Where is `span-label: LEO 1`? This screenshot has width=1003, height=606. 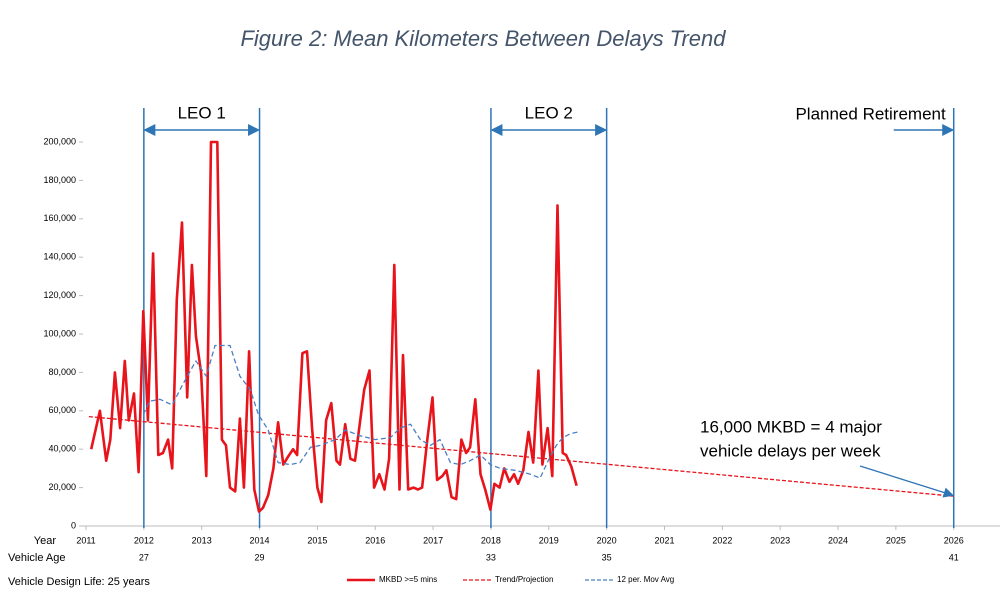
span-label: LEO 1 is located at coordinates (202, 112).